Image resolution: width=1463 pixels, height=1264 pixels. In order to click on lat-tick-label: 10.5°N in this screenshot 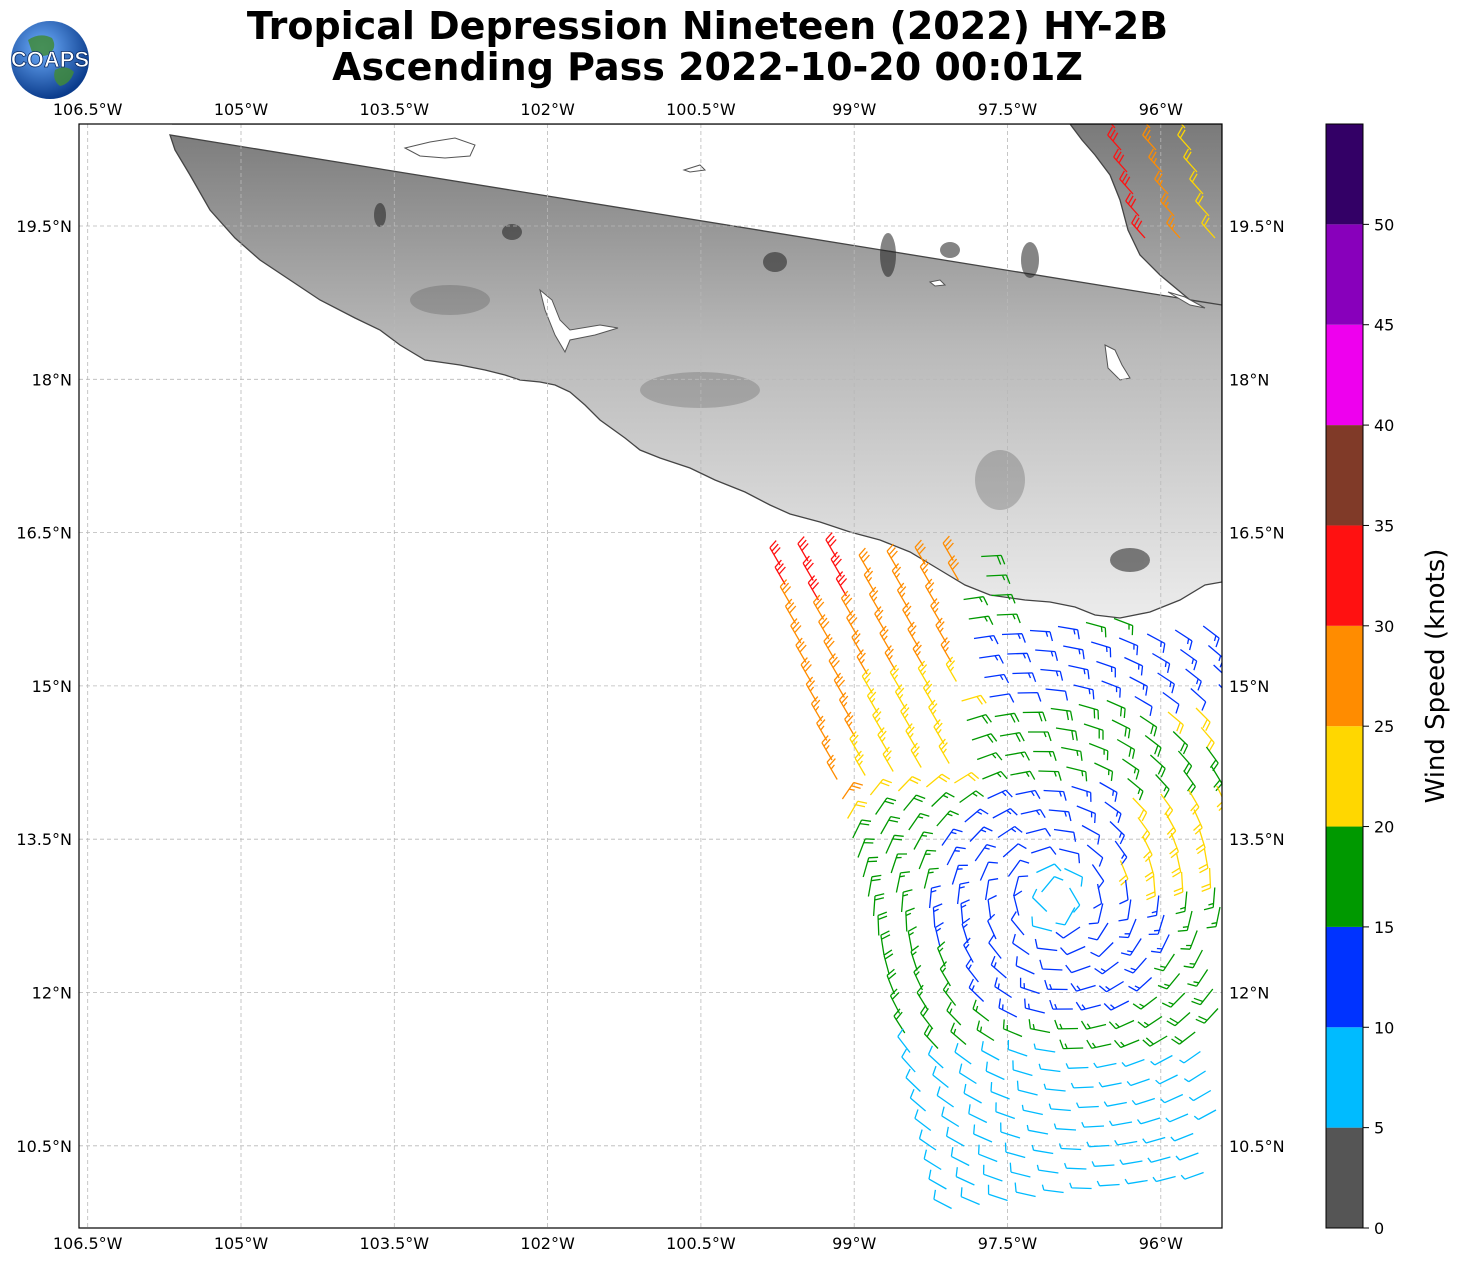, I will do `click(1257, 1146)`.